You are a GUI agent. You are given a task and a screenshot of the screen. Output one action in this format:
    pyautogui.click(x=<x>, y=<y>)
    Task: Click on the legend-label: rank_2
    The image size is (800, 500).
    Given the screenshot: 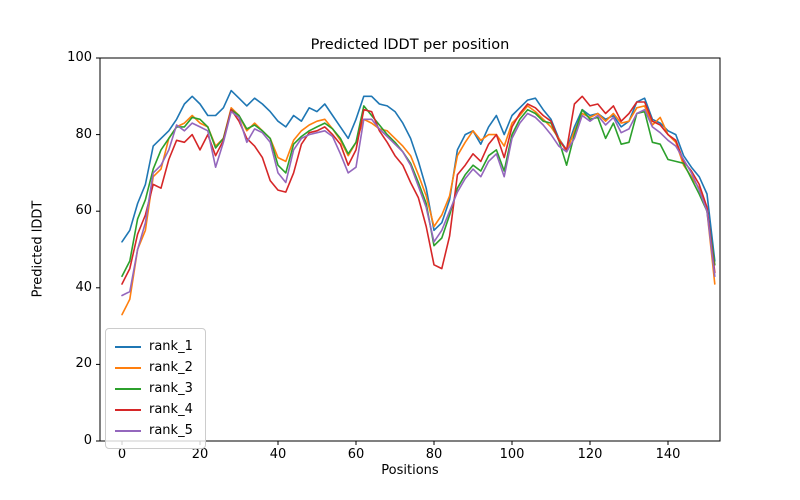 What is the action you would take?
    pyautogui.click(x=171, y=367)
    